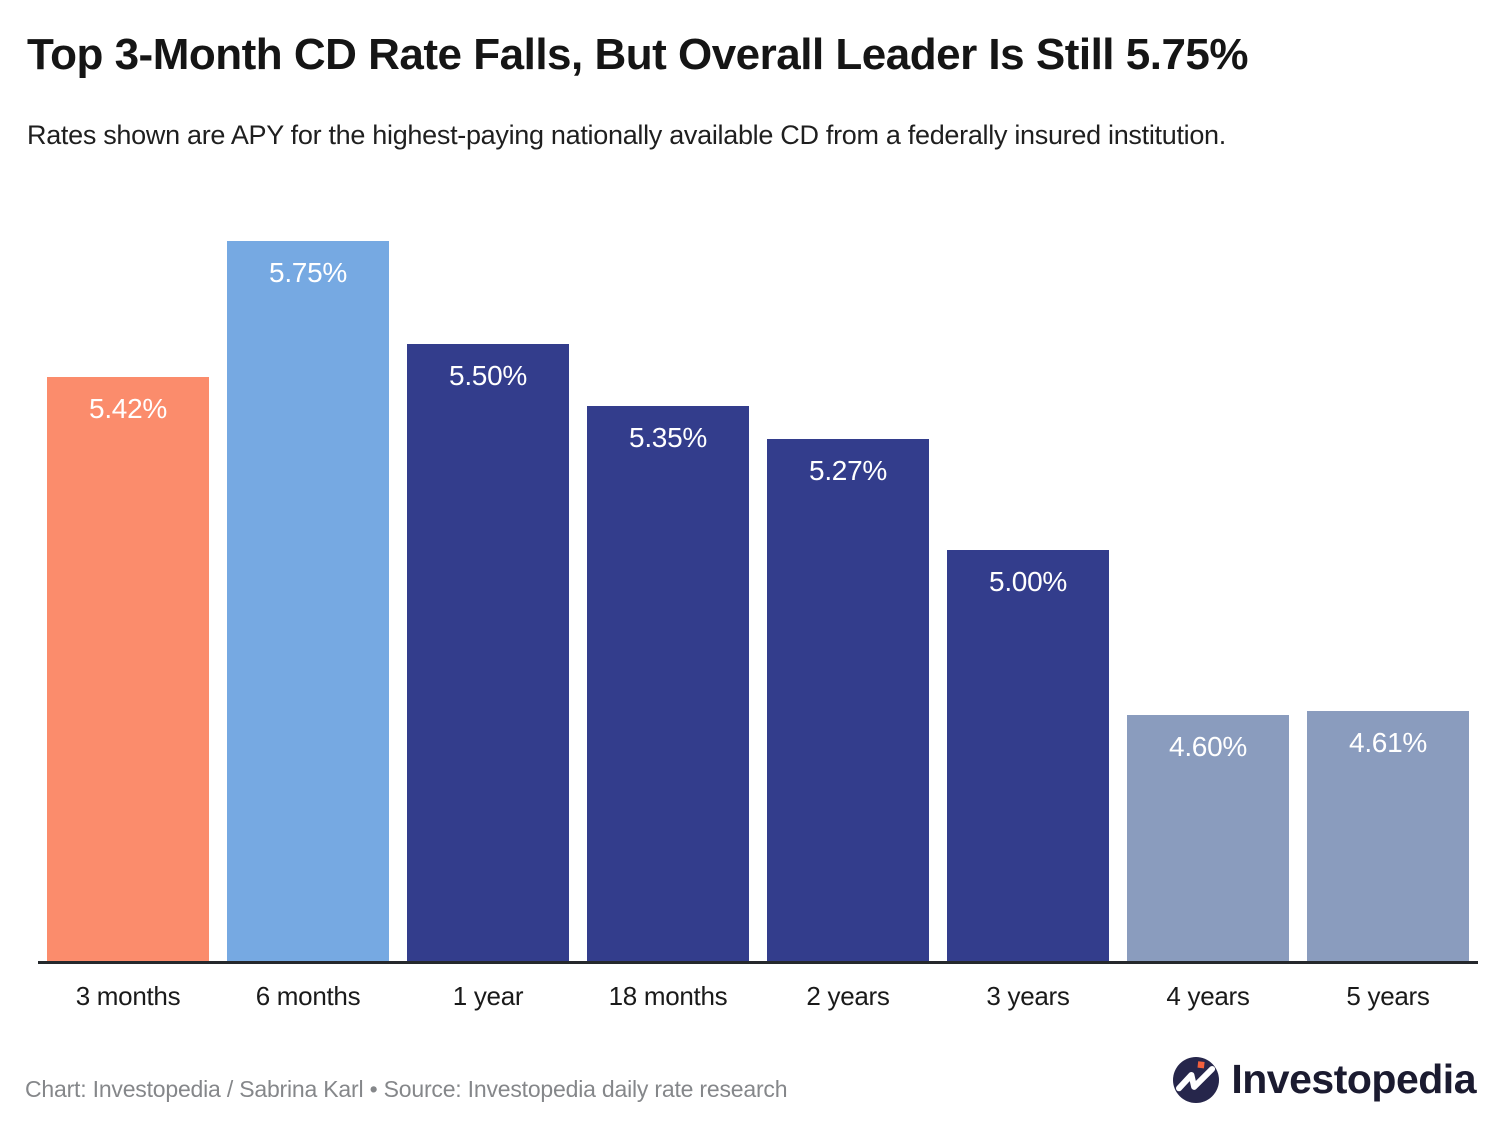 This screenshot has height=1137, width=1500. I want to click on x-axis-label-6-months: 6 months, so click(308, 996).